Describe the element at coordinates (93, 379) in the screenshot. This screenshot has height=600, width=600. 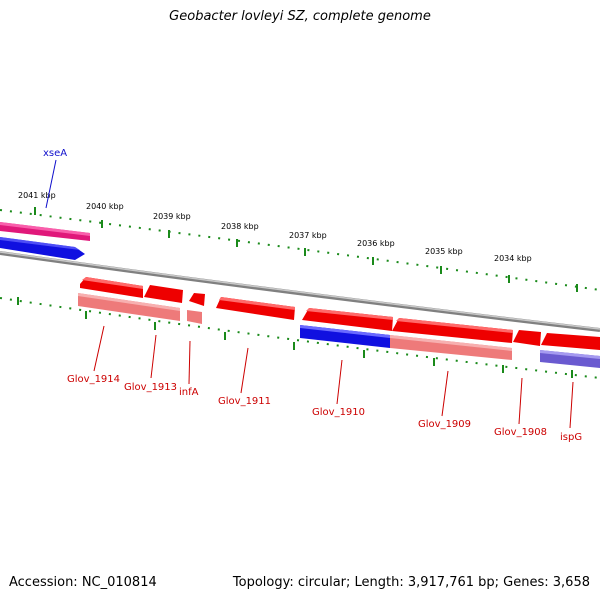
I see `label-glov1914: Glov_1914` at that location.